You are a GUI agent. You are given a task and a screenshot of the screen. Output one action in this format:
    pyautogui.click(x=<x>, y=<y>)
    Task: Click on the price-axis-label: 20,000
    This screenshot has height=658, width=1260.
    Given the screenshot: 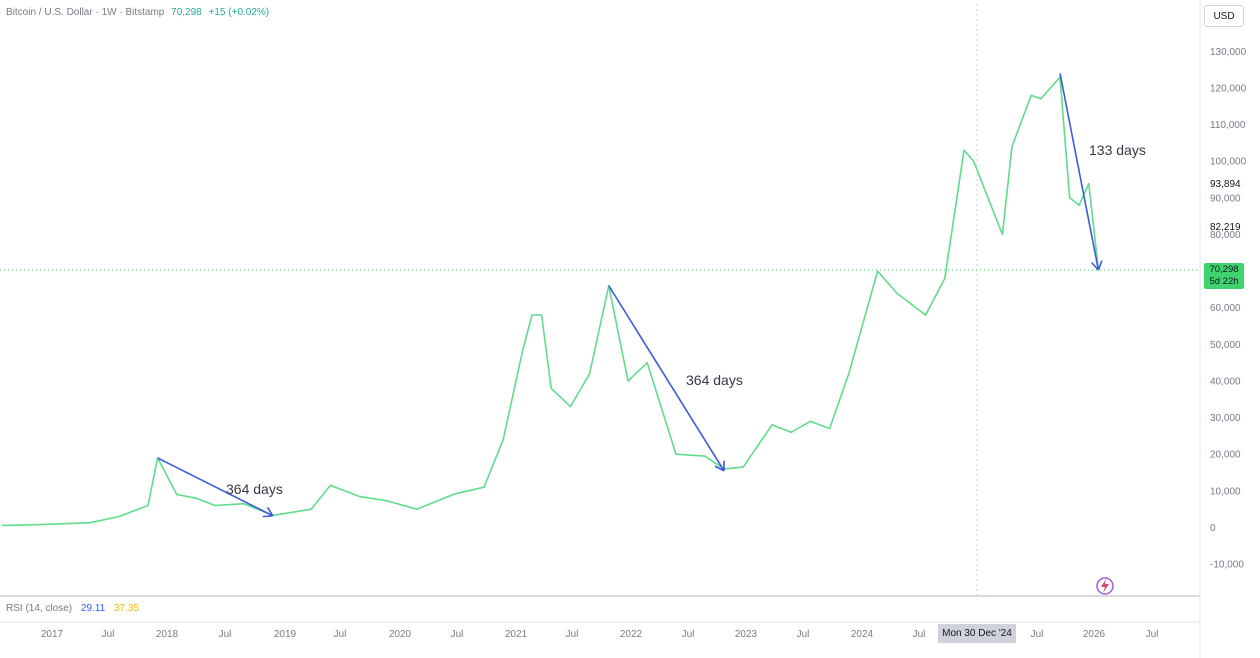 What is the action you would take?
    pyautogui.click(x=1225, y=455)
    